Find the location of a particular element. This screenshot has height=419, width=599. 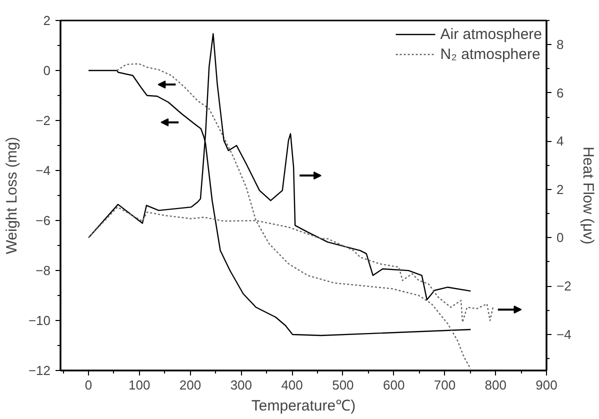

y-tick-label: −4 is located at coordinates (43, 170).